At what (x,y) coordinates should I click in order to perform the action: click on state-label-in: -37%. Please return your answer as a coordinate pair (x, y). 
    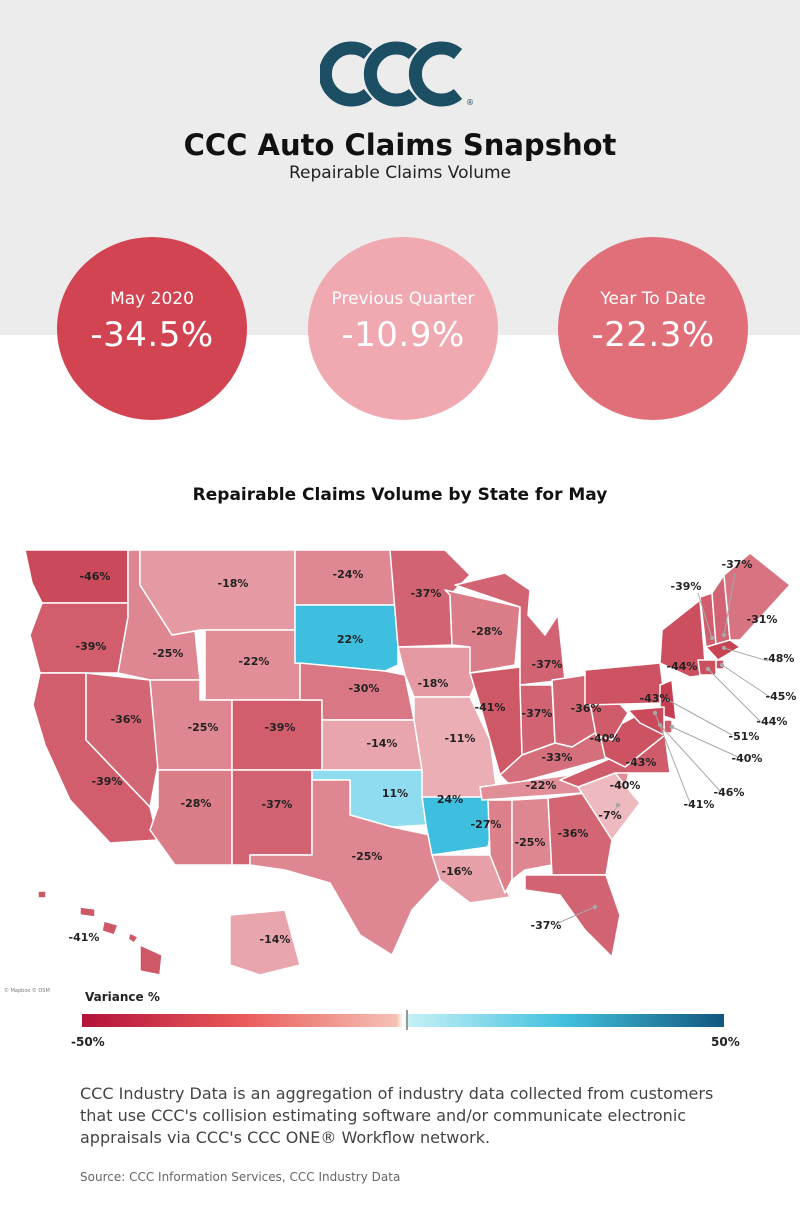
    Looking at the image, I should click on (537, 713).